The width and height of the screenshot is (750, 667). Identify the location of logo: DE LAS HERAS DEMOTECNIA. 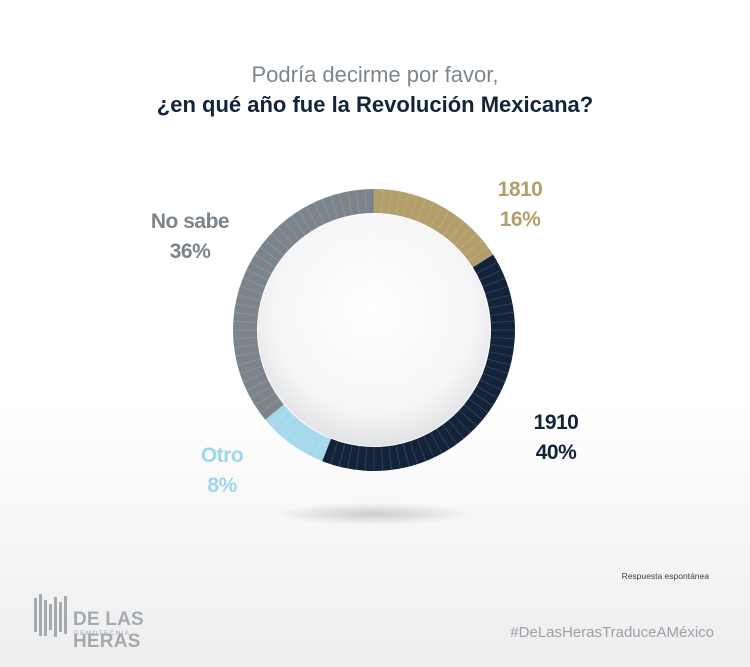
(123, 623).